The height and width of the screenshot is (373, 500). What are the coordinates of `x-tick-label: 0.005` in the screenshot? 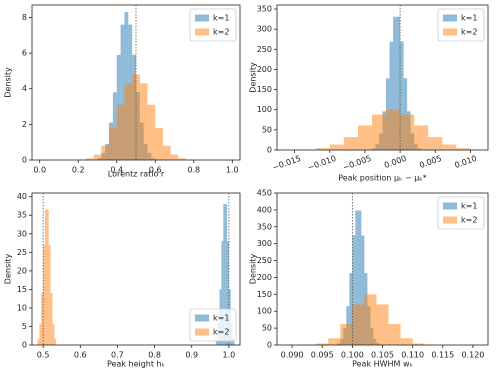 It's located at (430, 162).